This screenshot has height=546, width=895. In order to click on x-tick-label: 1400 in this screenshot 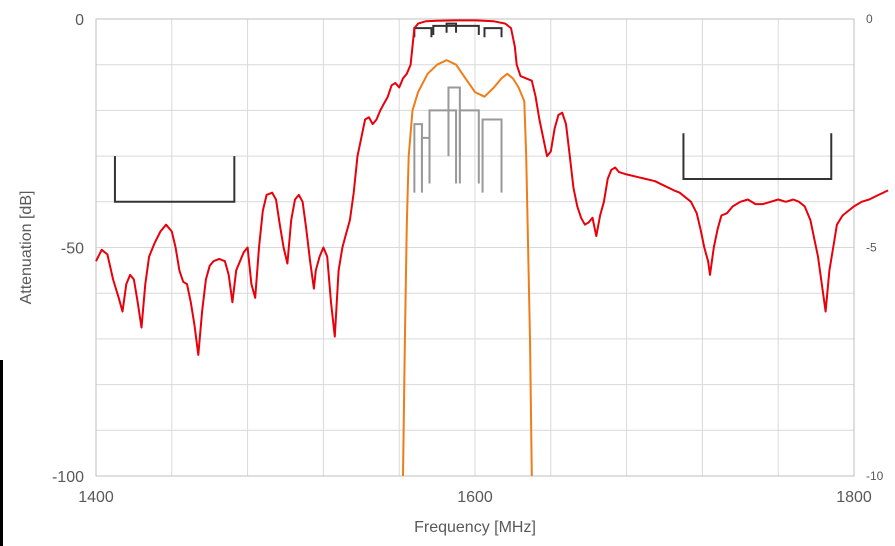, I will do `click(96, 497)`.